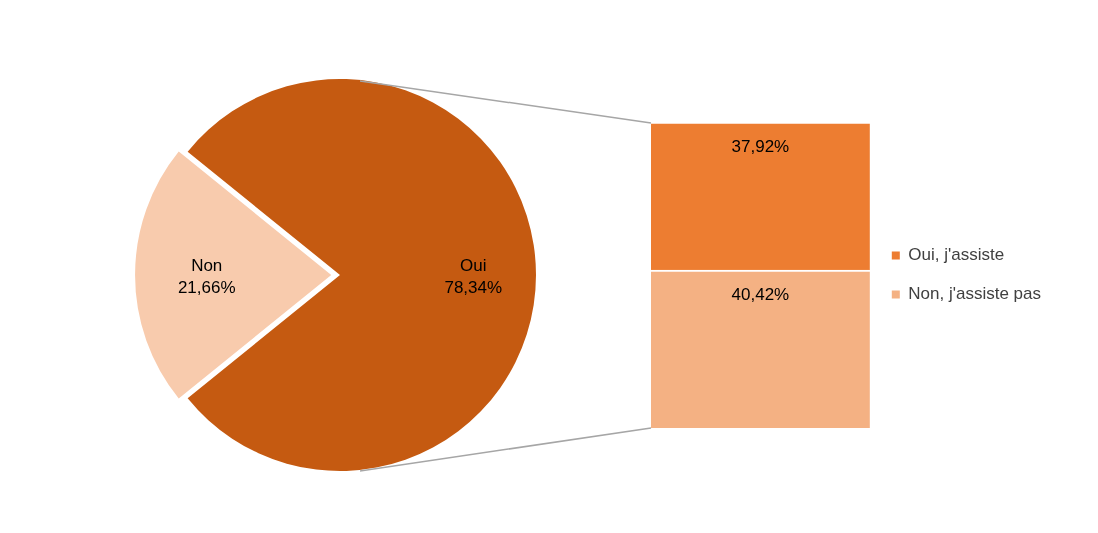 This screenshot has width=1098, height=533. I want to click on slice-label: Oui, so click(473, 265).